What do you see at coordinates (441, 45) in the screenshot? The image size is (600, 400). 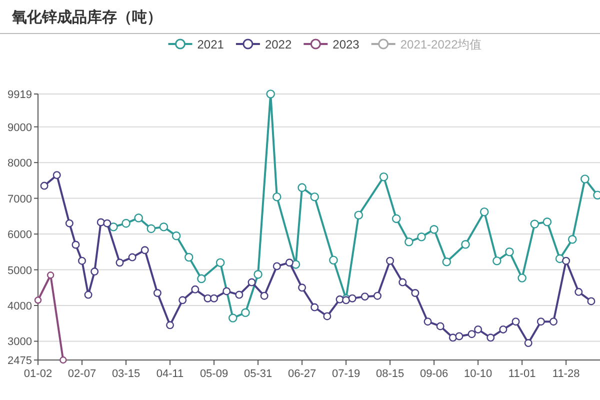 I see `legend-label: 2021-2022均值` at bounding box center [441, 45].